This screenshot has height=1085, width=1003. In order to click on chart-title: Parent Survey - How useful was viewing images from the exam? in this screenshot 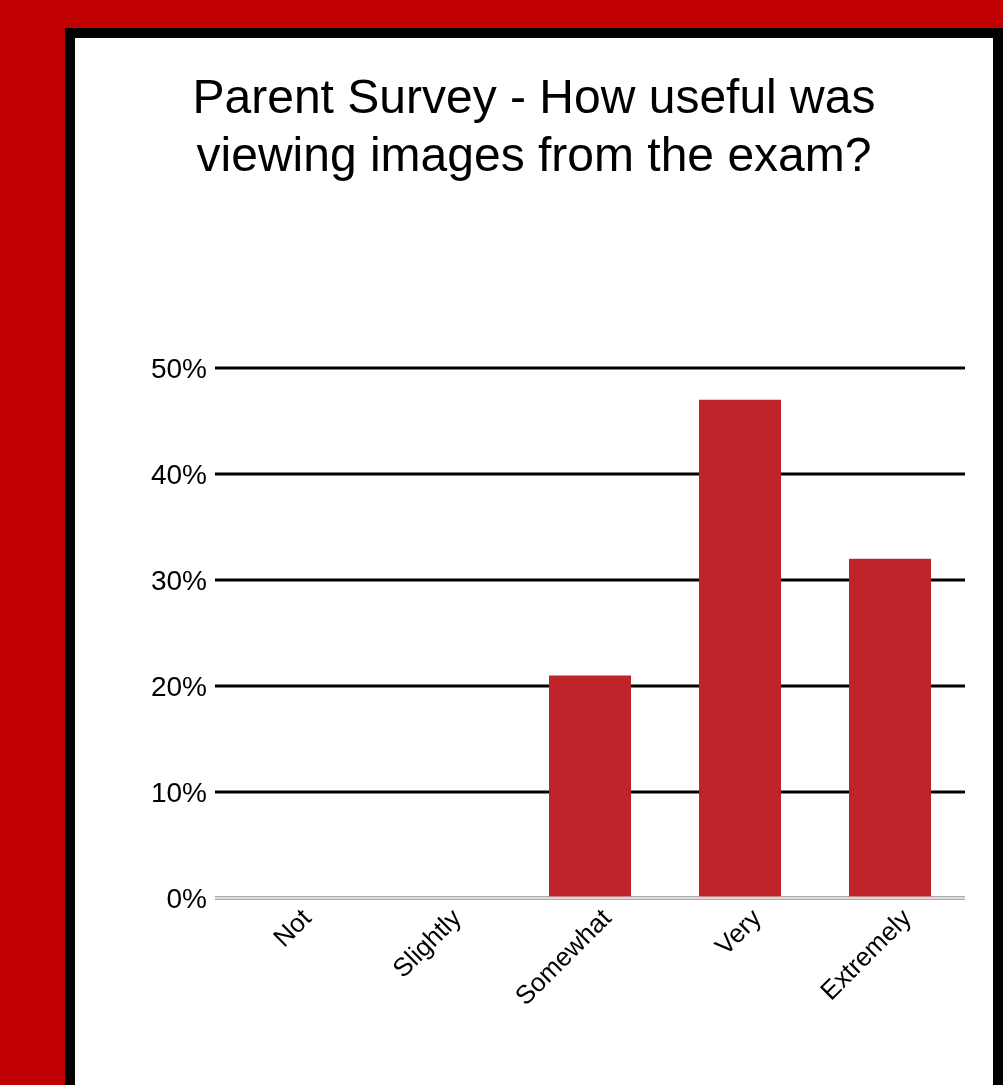, I will do `click(534, 126)`.